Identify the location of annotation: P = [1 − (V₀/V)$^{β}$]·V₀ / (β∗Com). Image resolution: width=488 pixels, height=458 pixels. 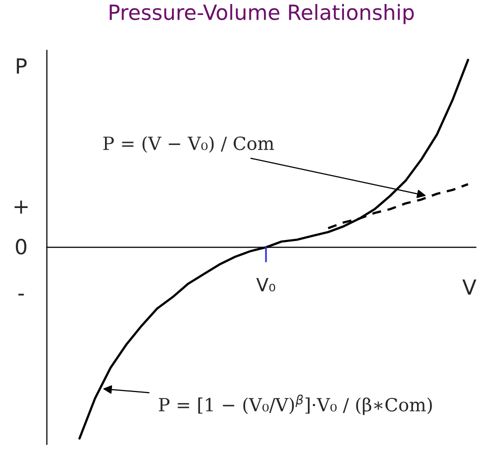
(295, 405).